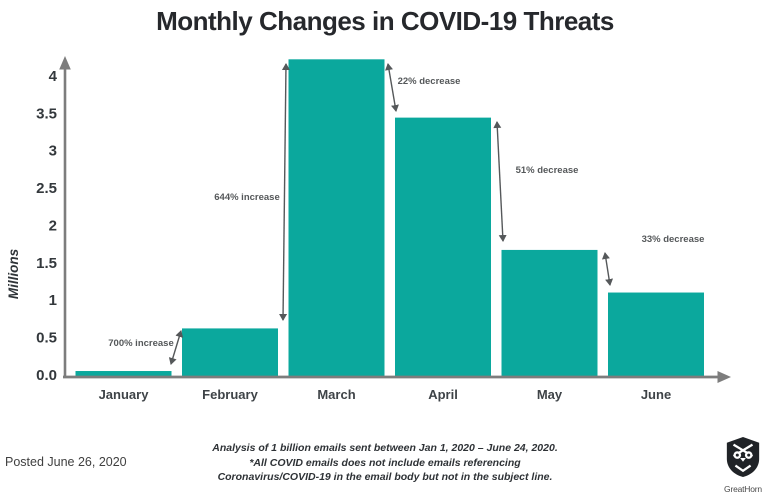 The height and width of the screenshot is (494, 770). Describe the element at coordinates (65, 63) in the screenshot. I see `y-axis-arrowhead-icon` at that location.